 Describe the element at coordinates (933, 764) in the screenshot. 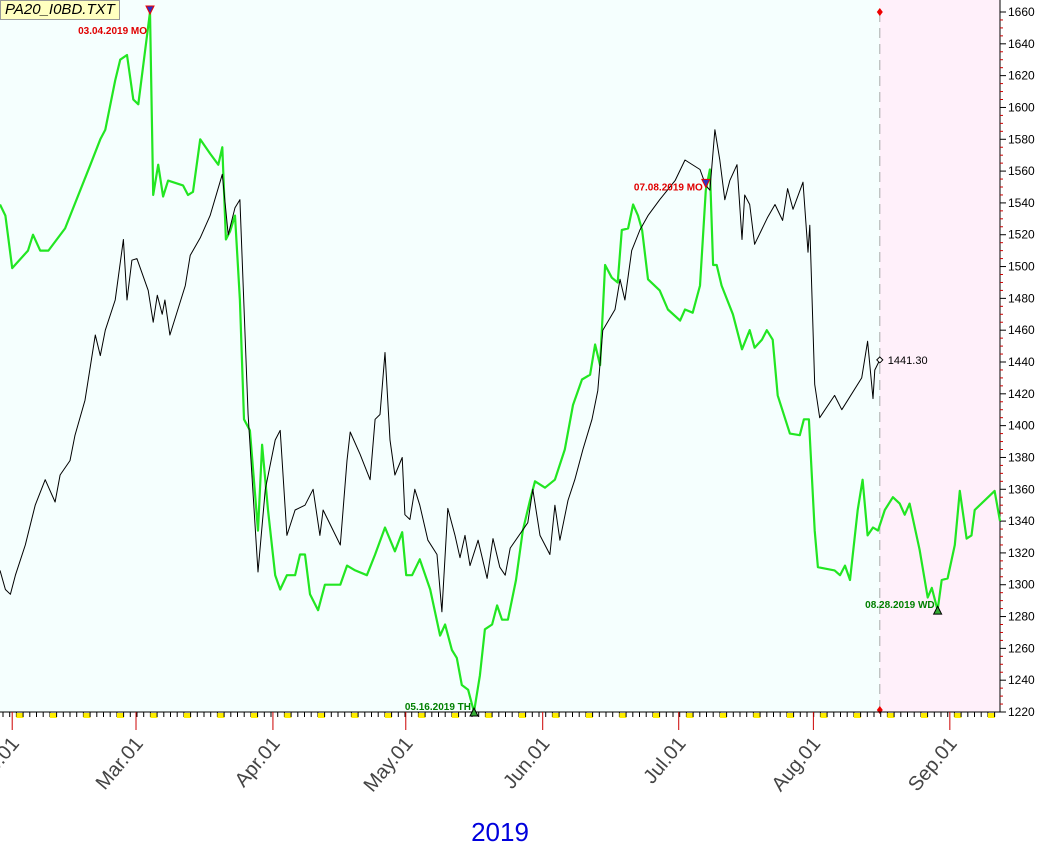

I see `x-tick-label: Sep.01` at that location.